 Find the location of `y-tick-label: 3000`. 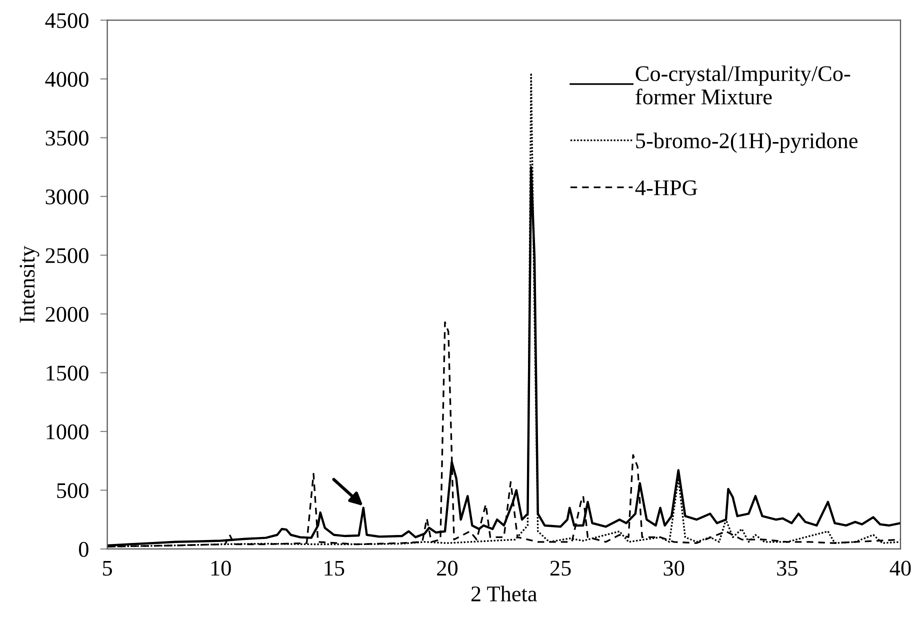

y-tick-label: 3000 is located at coordinates (67, 196).